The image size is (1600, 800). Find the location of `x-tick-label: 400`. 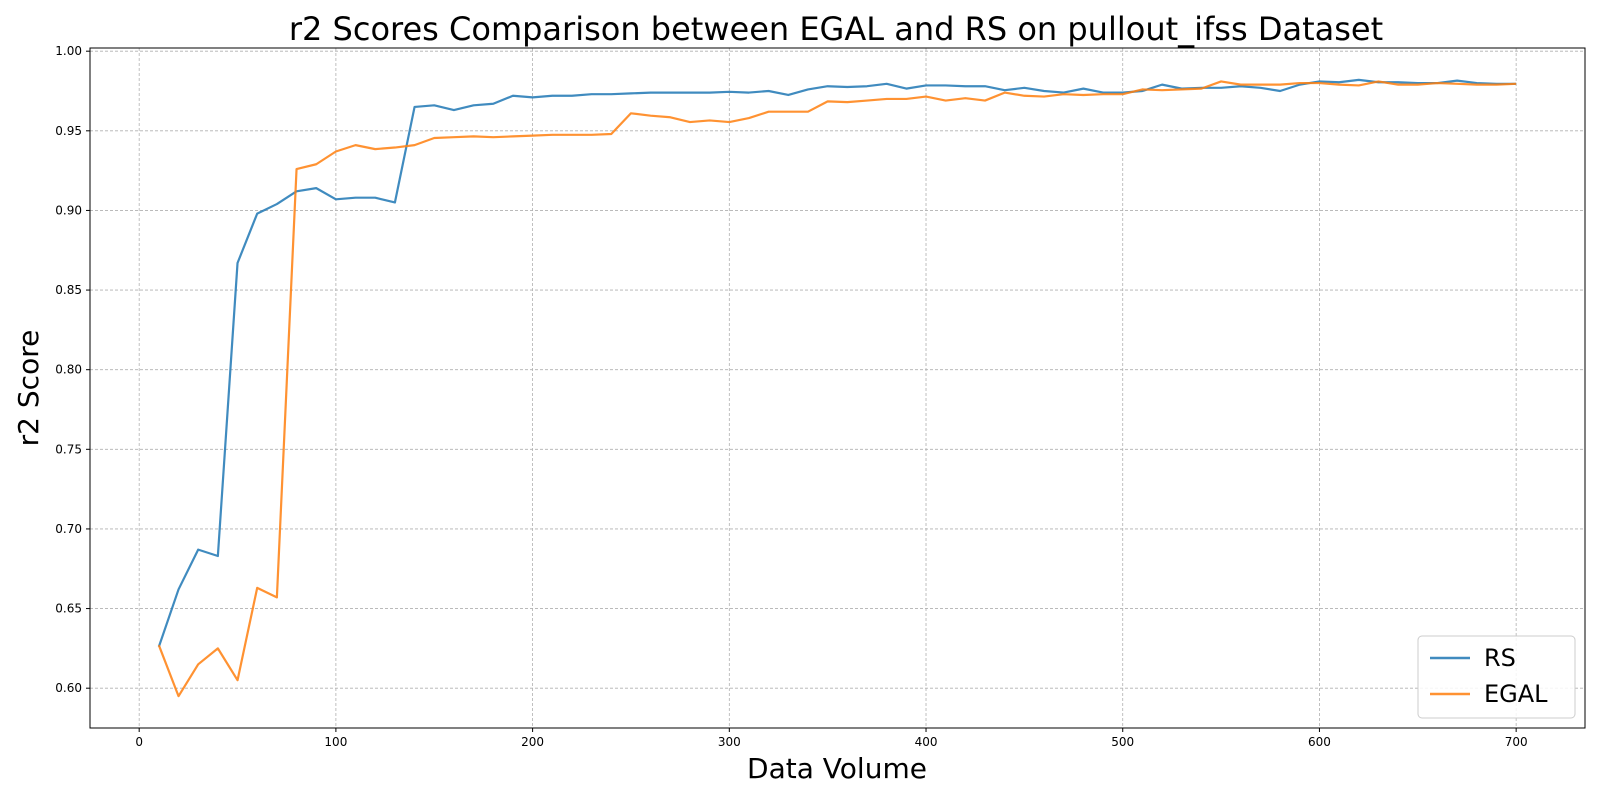

x-tick-label: 400 is located at coordinates (926, 742).